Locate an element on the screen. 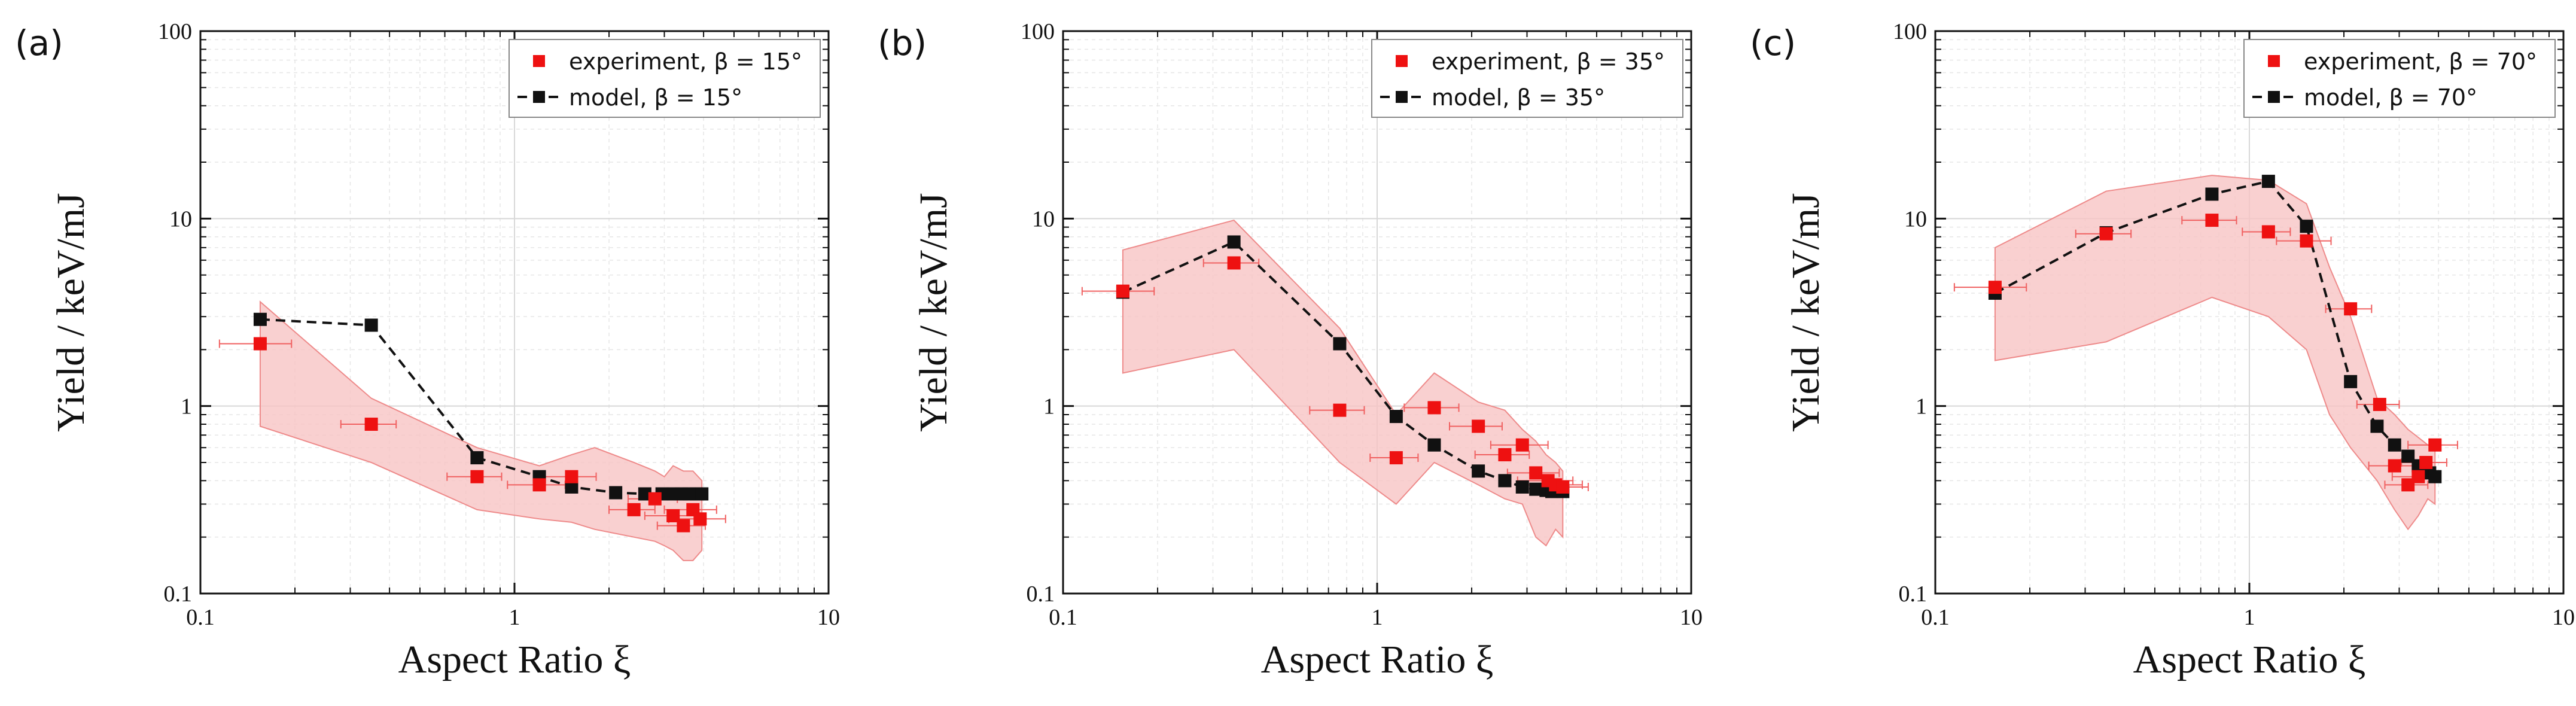 This screenshot has width=2576, height=706. legend-model-label: model, β = 15° is located at coordinates (655, 97).